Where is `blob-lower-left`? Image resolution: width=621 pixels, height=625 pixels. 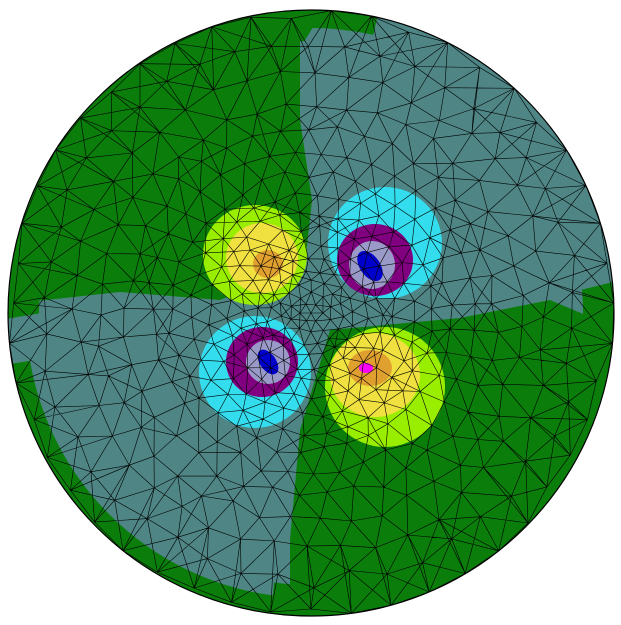
blob-lower-left is located at coordinates (255, 372).